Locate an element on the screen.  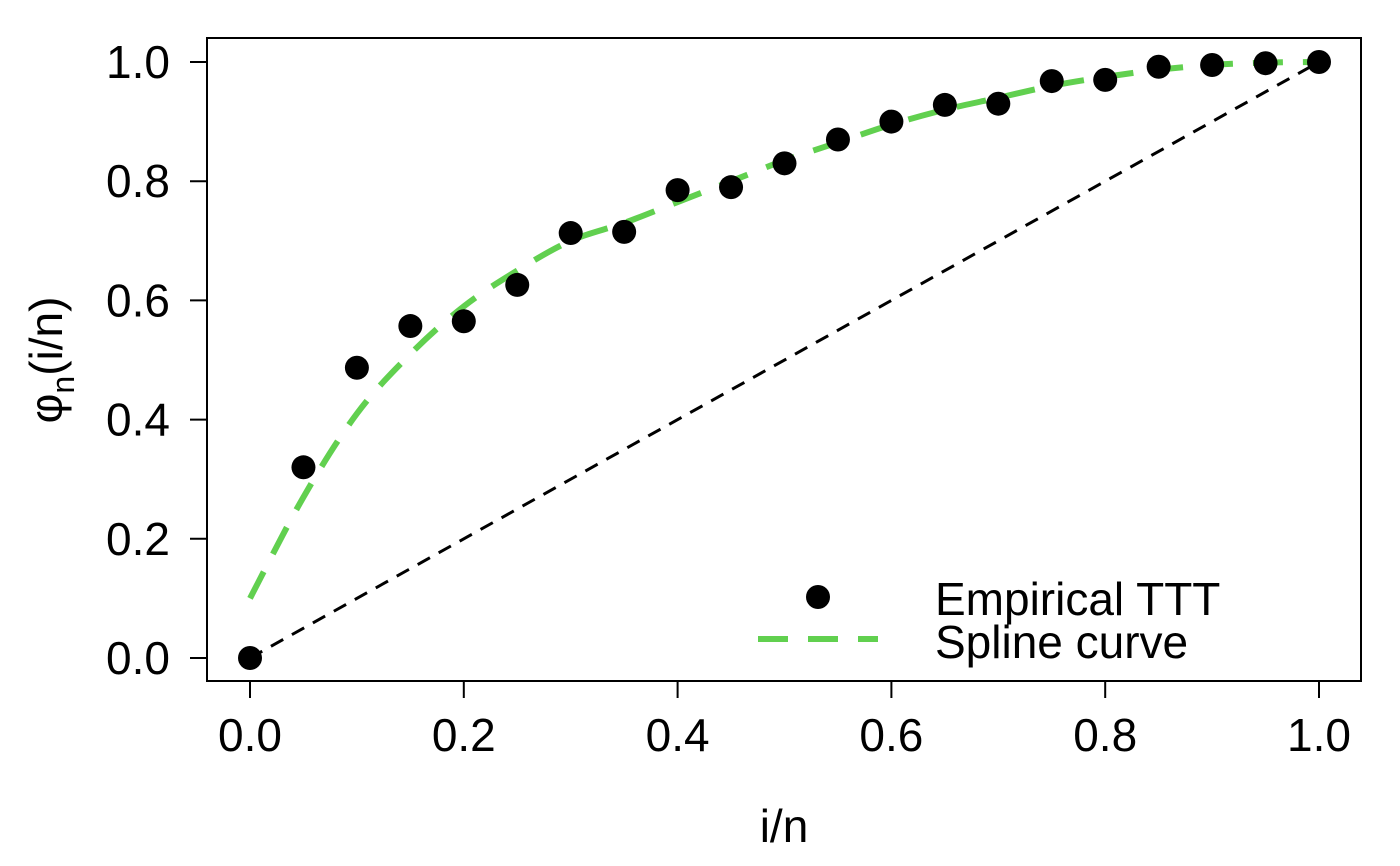
legend-label-empirical: Empirical TTT is located at coordinates (1077, 599).